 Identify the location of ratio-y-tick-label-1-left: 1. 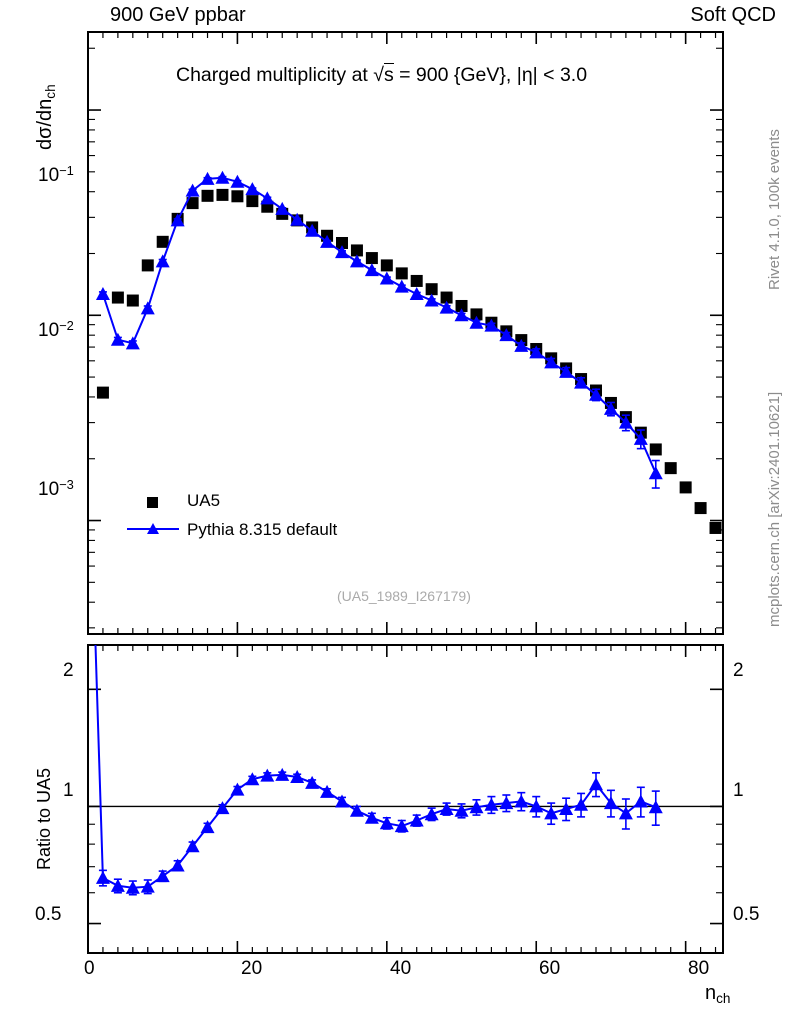
(68, 790).